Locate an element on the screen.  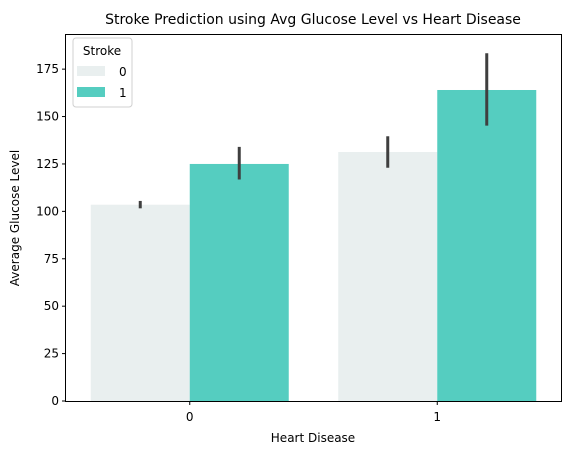
x-tick-label: 1 is located at coordinates (437, 417).